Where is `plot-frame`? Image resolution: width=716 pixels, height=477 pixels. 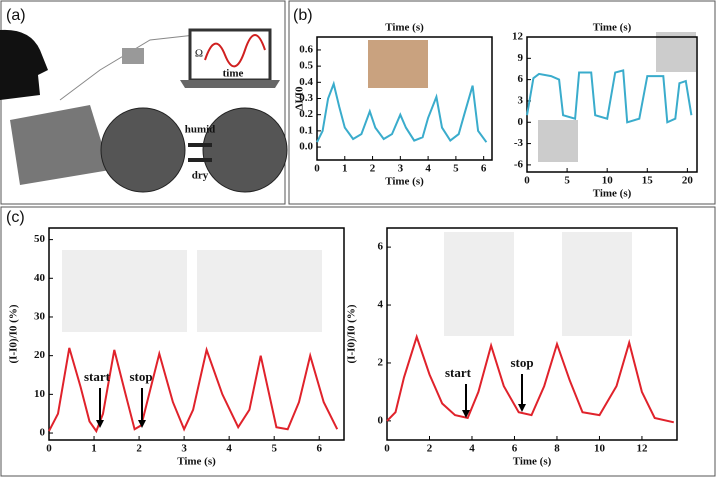 plot-frame is located at coordinates (612, 104).